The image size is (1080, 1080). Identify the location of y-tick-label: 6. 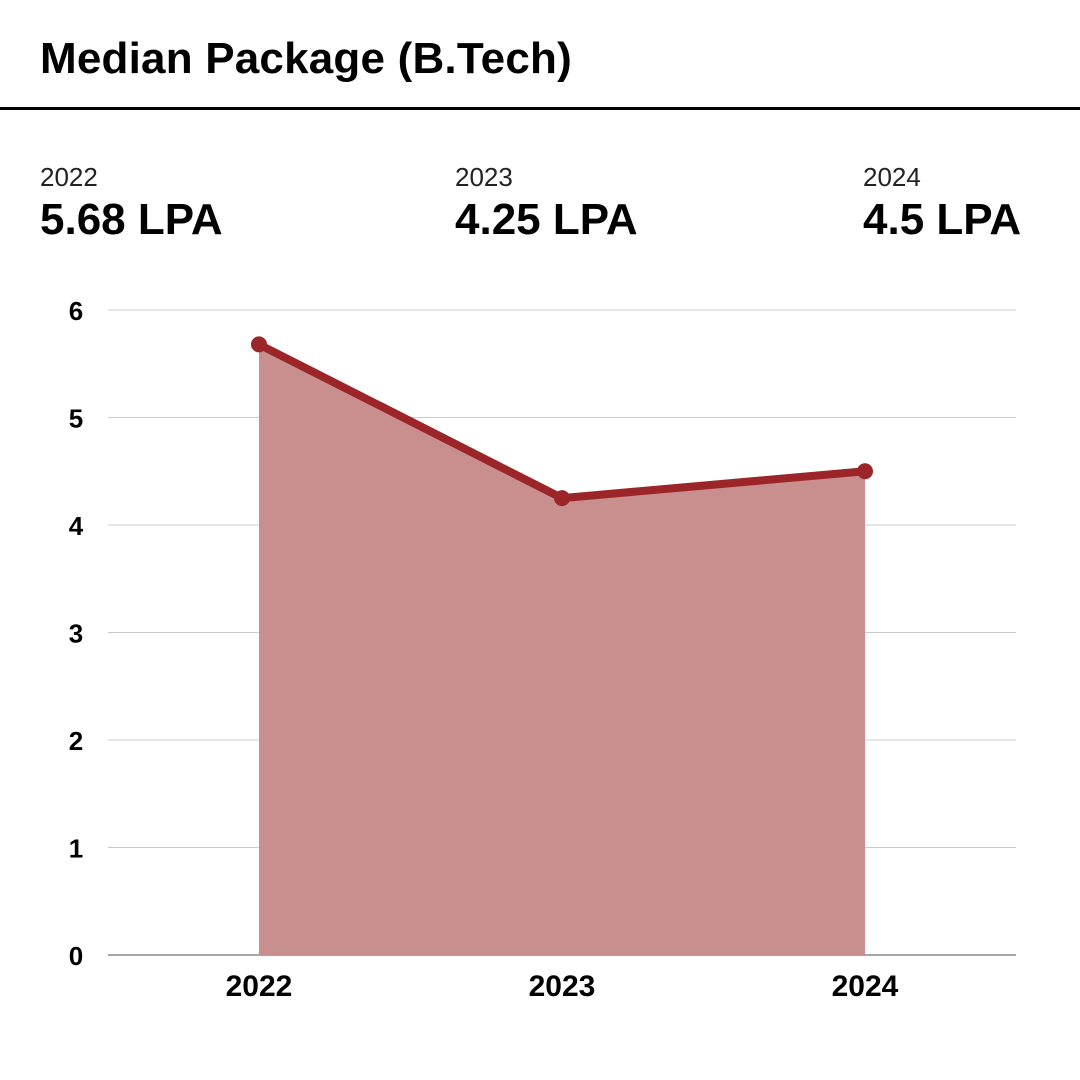
(76, 311).